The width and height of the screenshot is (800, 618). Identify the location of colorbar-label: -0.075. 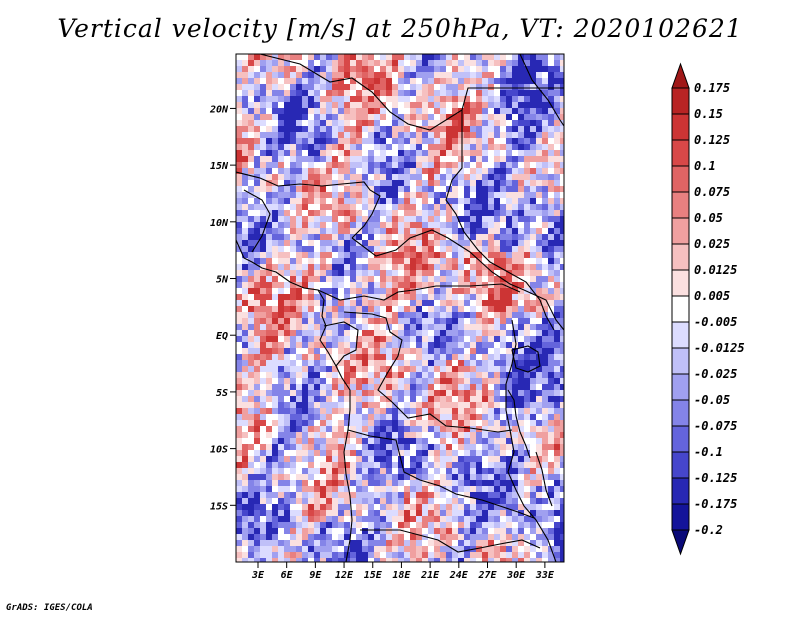
(715, 426).